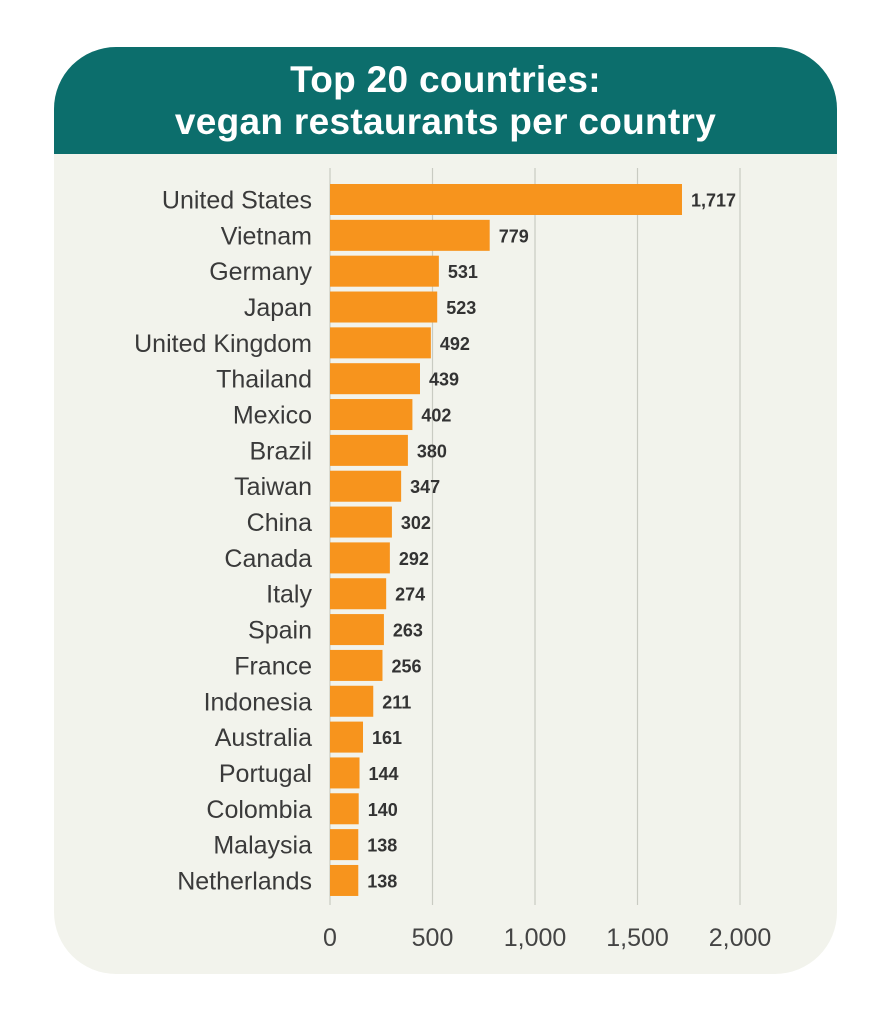 The image size is (891, 1024). Describe the element at coordinates (330, 938) in the screenshot. I see `x-tick-label: 0` at that location.